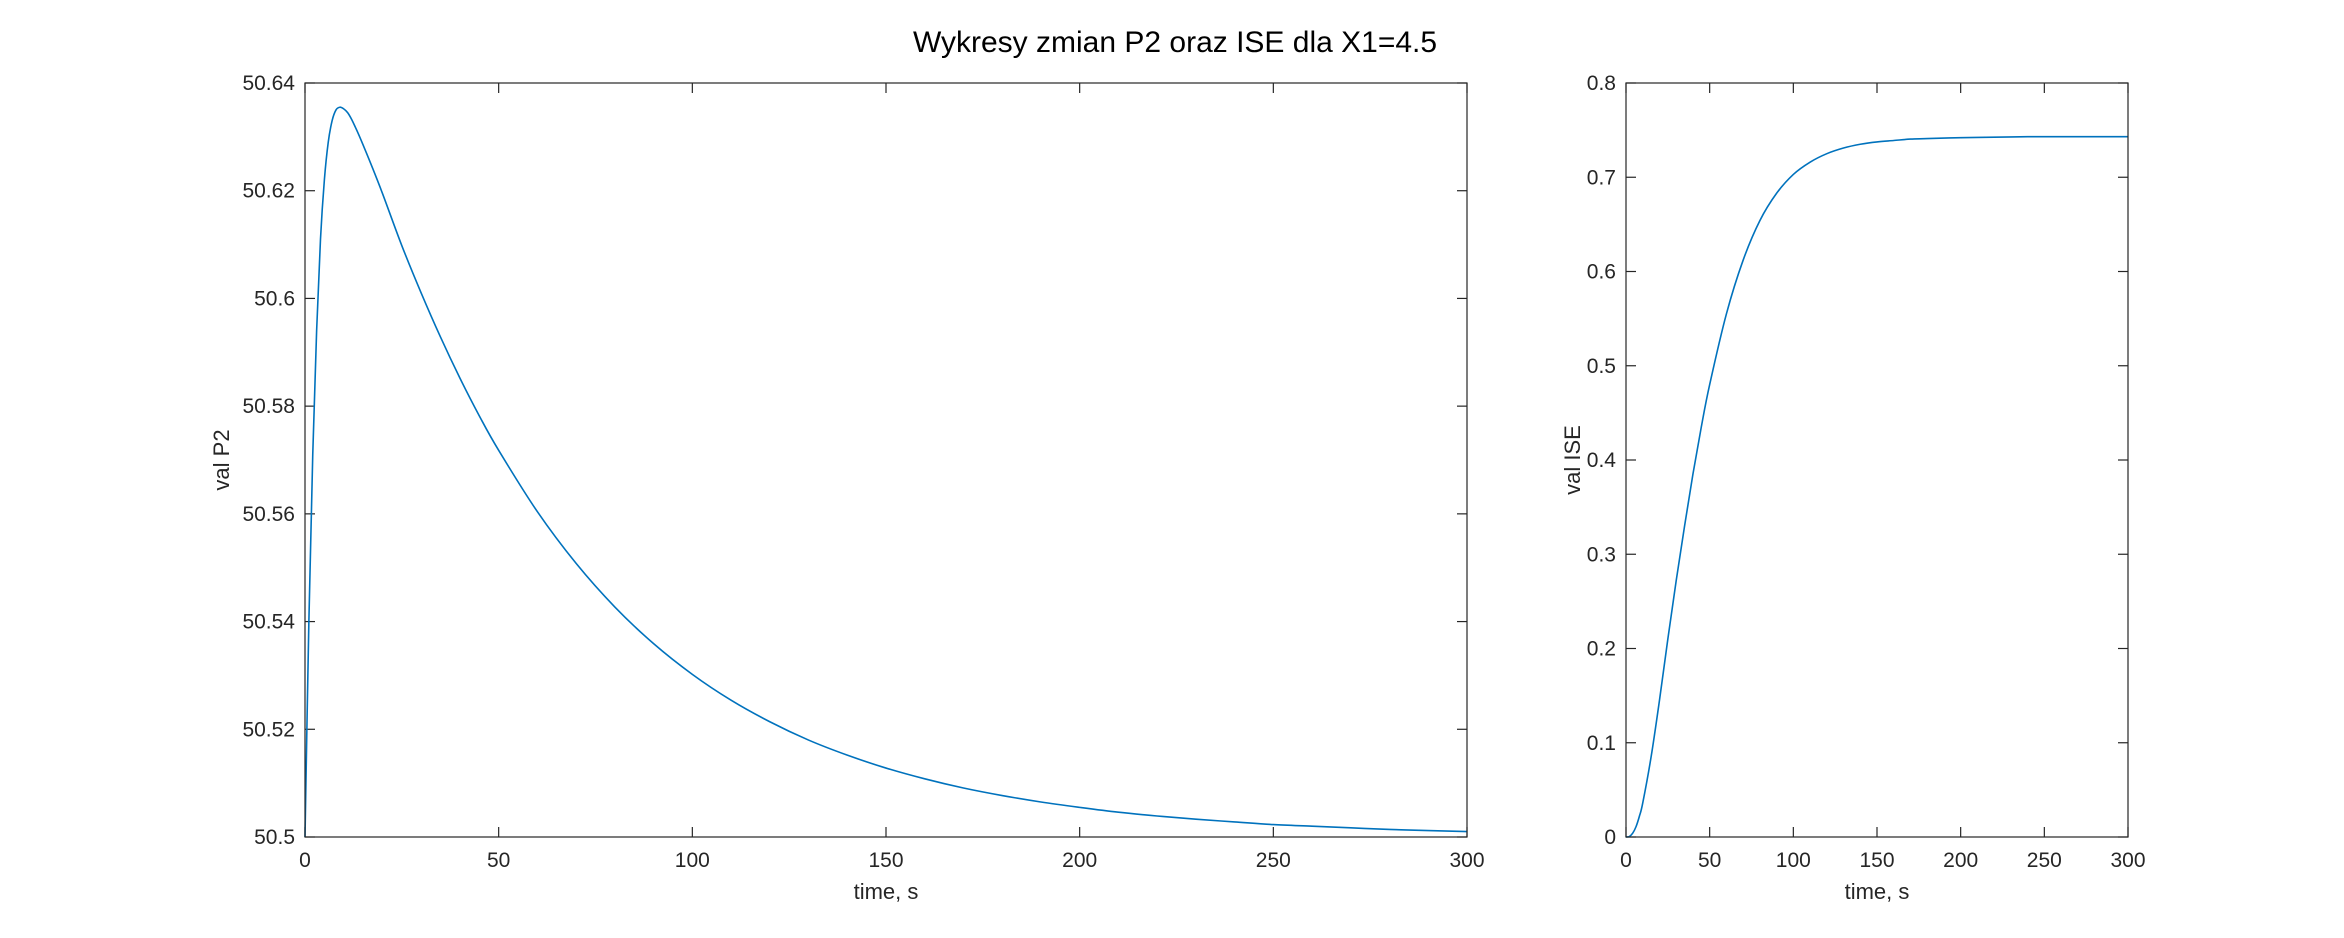 The height and width of the screenshot is (938, 2344). Describe the element at coordinates (498, 860) in the screenshot. I see `axes-p2-x-tick-label-1: 50` at that location.